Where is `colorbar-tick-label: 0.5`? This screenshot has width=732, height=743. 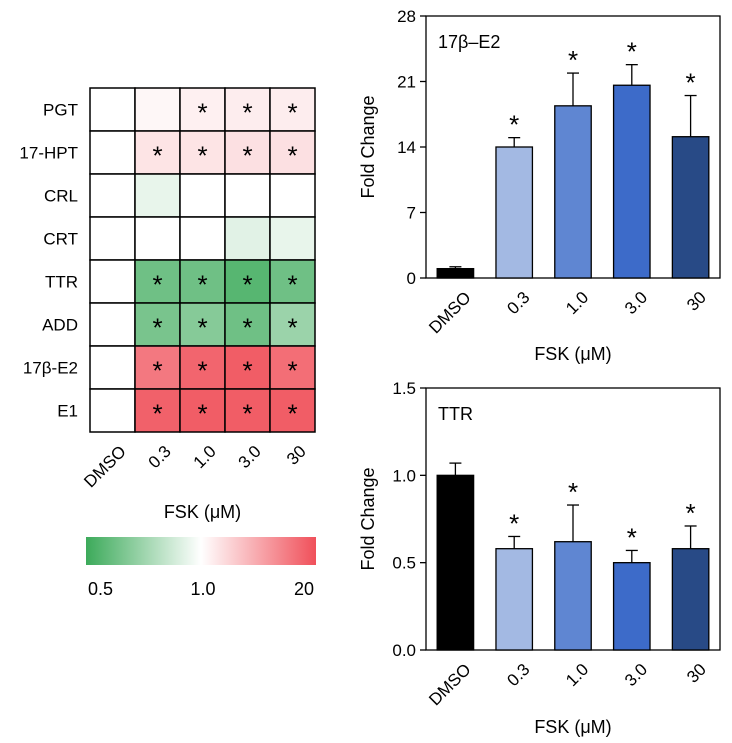
colorbar-tick-label: 0.5 is located at coordinates (100, 589).